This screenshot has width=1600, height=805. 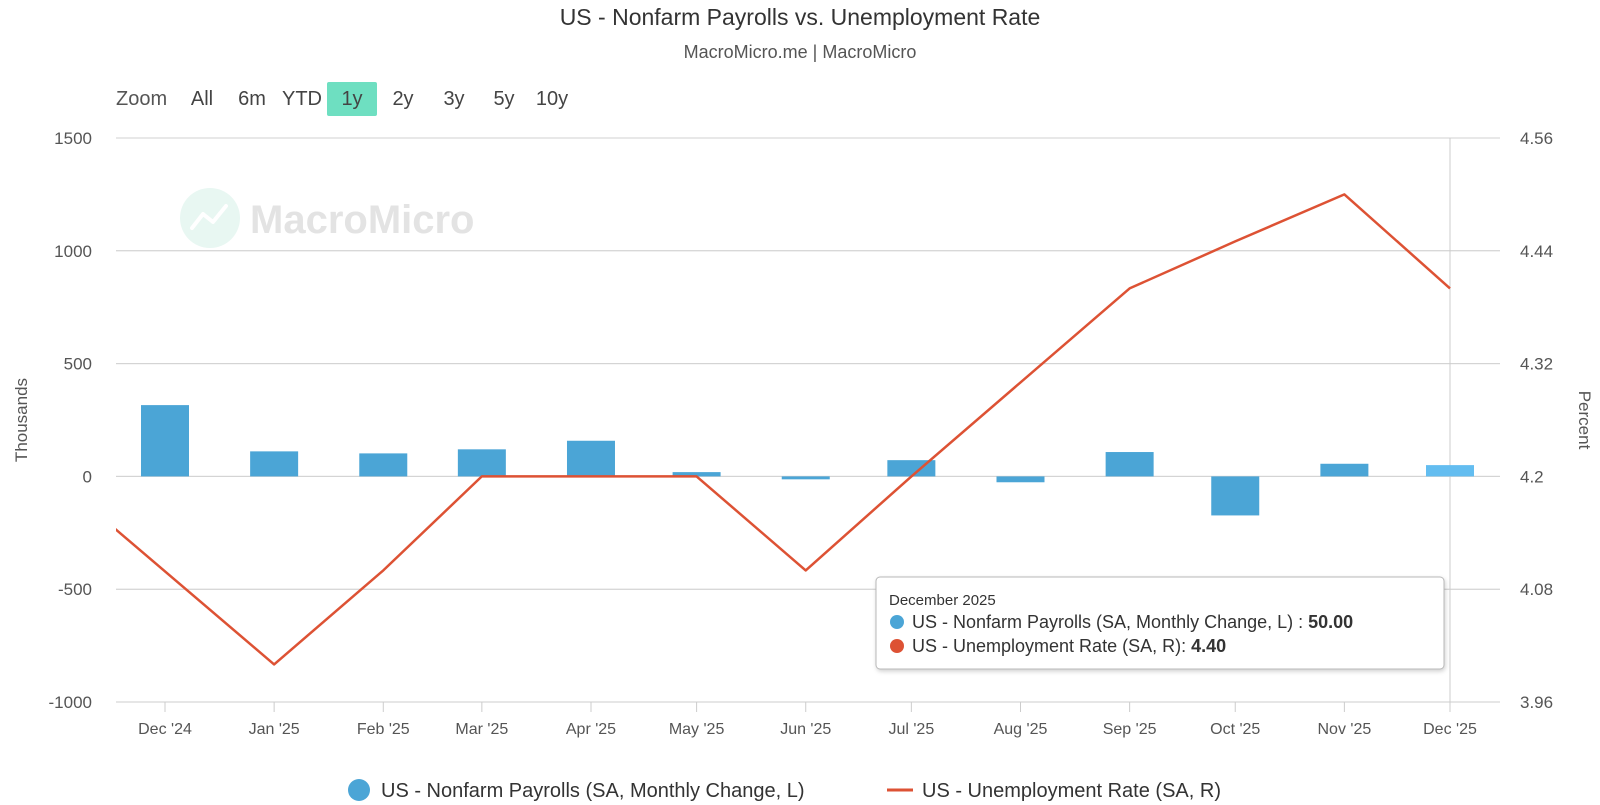 I want to click on zoom-button-label: 6m, so click(x=252, y=99).